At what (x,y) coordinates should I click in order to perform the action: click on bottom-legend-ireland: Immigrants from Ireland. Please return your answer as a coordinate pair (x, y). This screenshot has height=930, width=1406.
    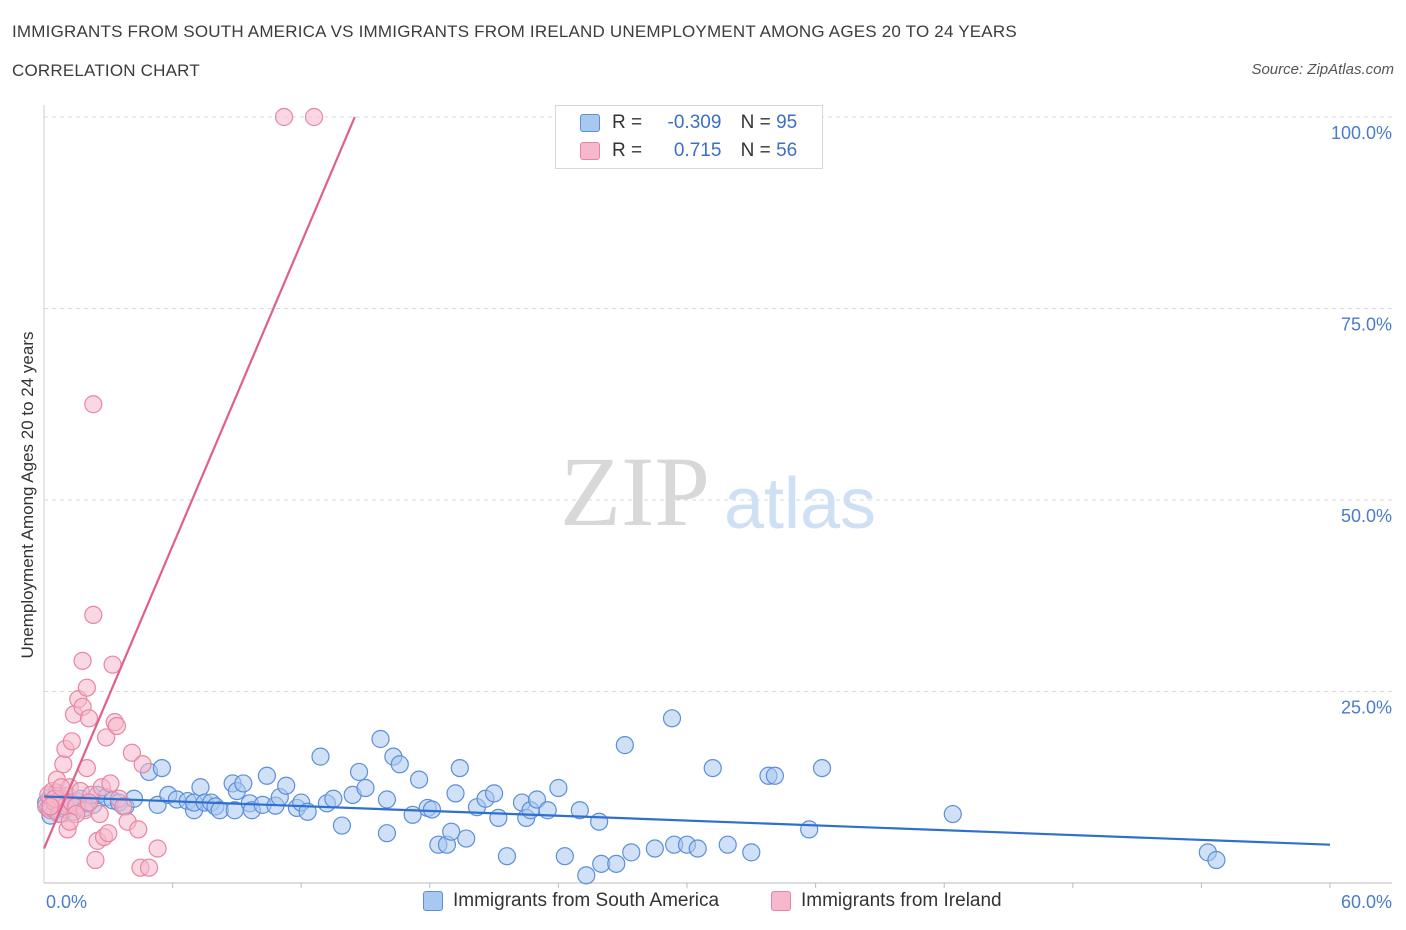
    Looking at the image, I should click on (886, 901).